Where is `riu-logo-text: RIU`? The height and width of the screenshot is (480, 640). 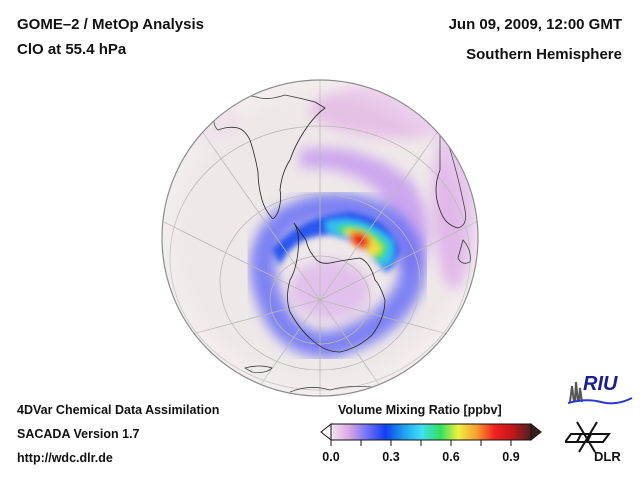
riu-logo-text: RIU is located at coordinates (600, 384).